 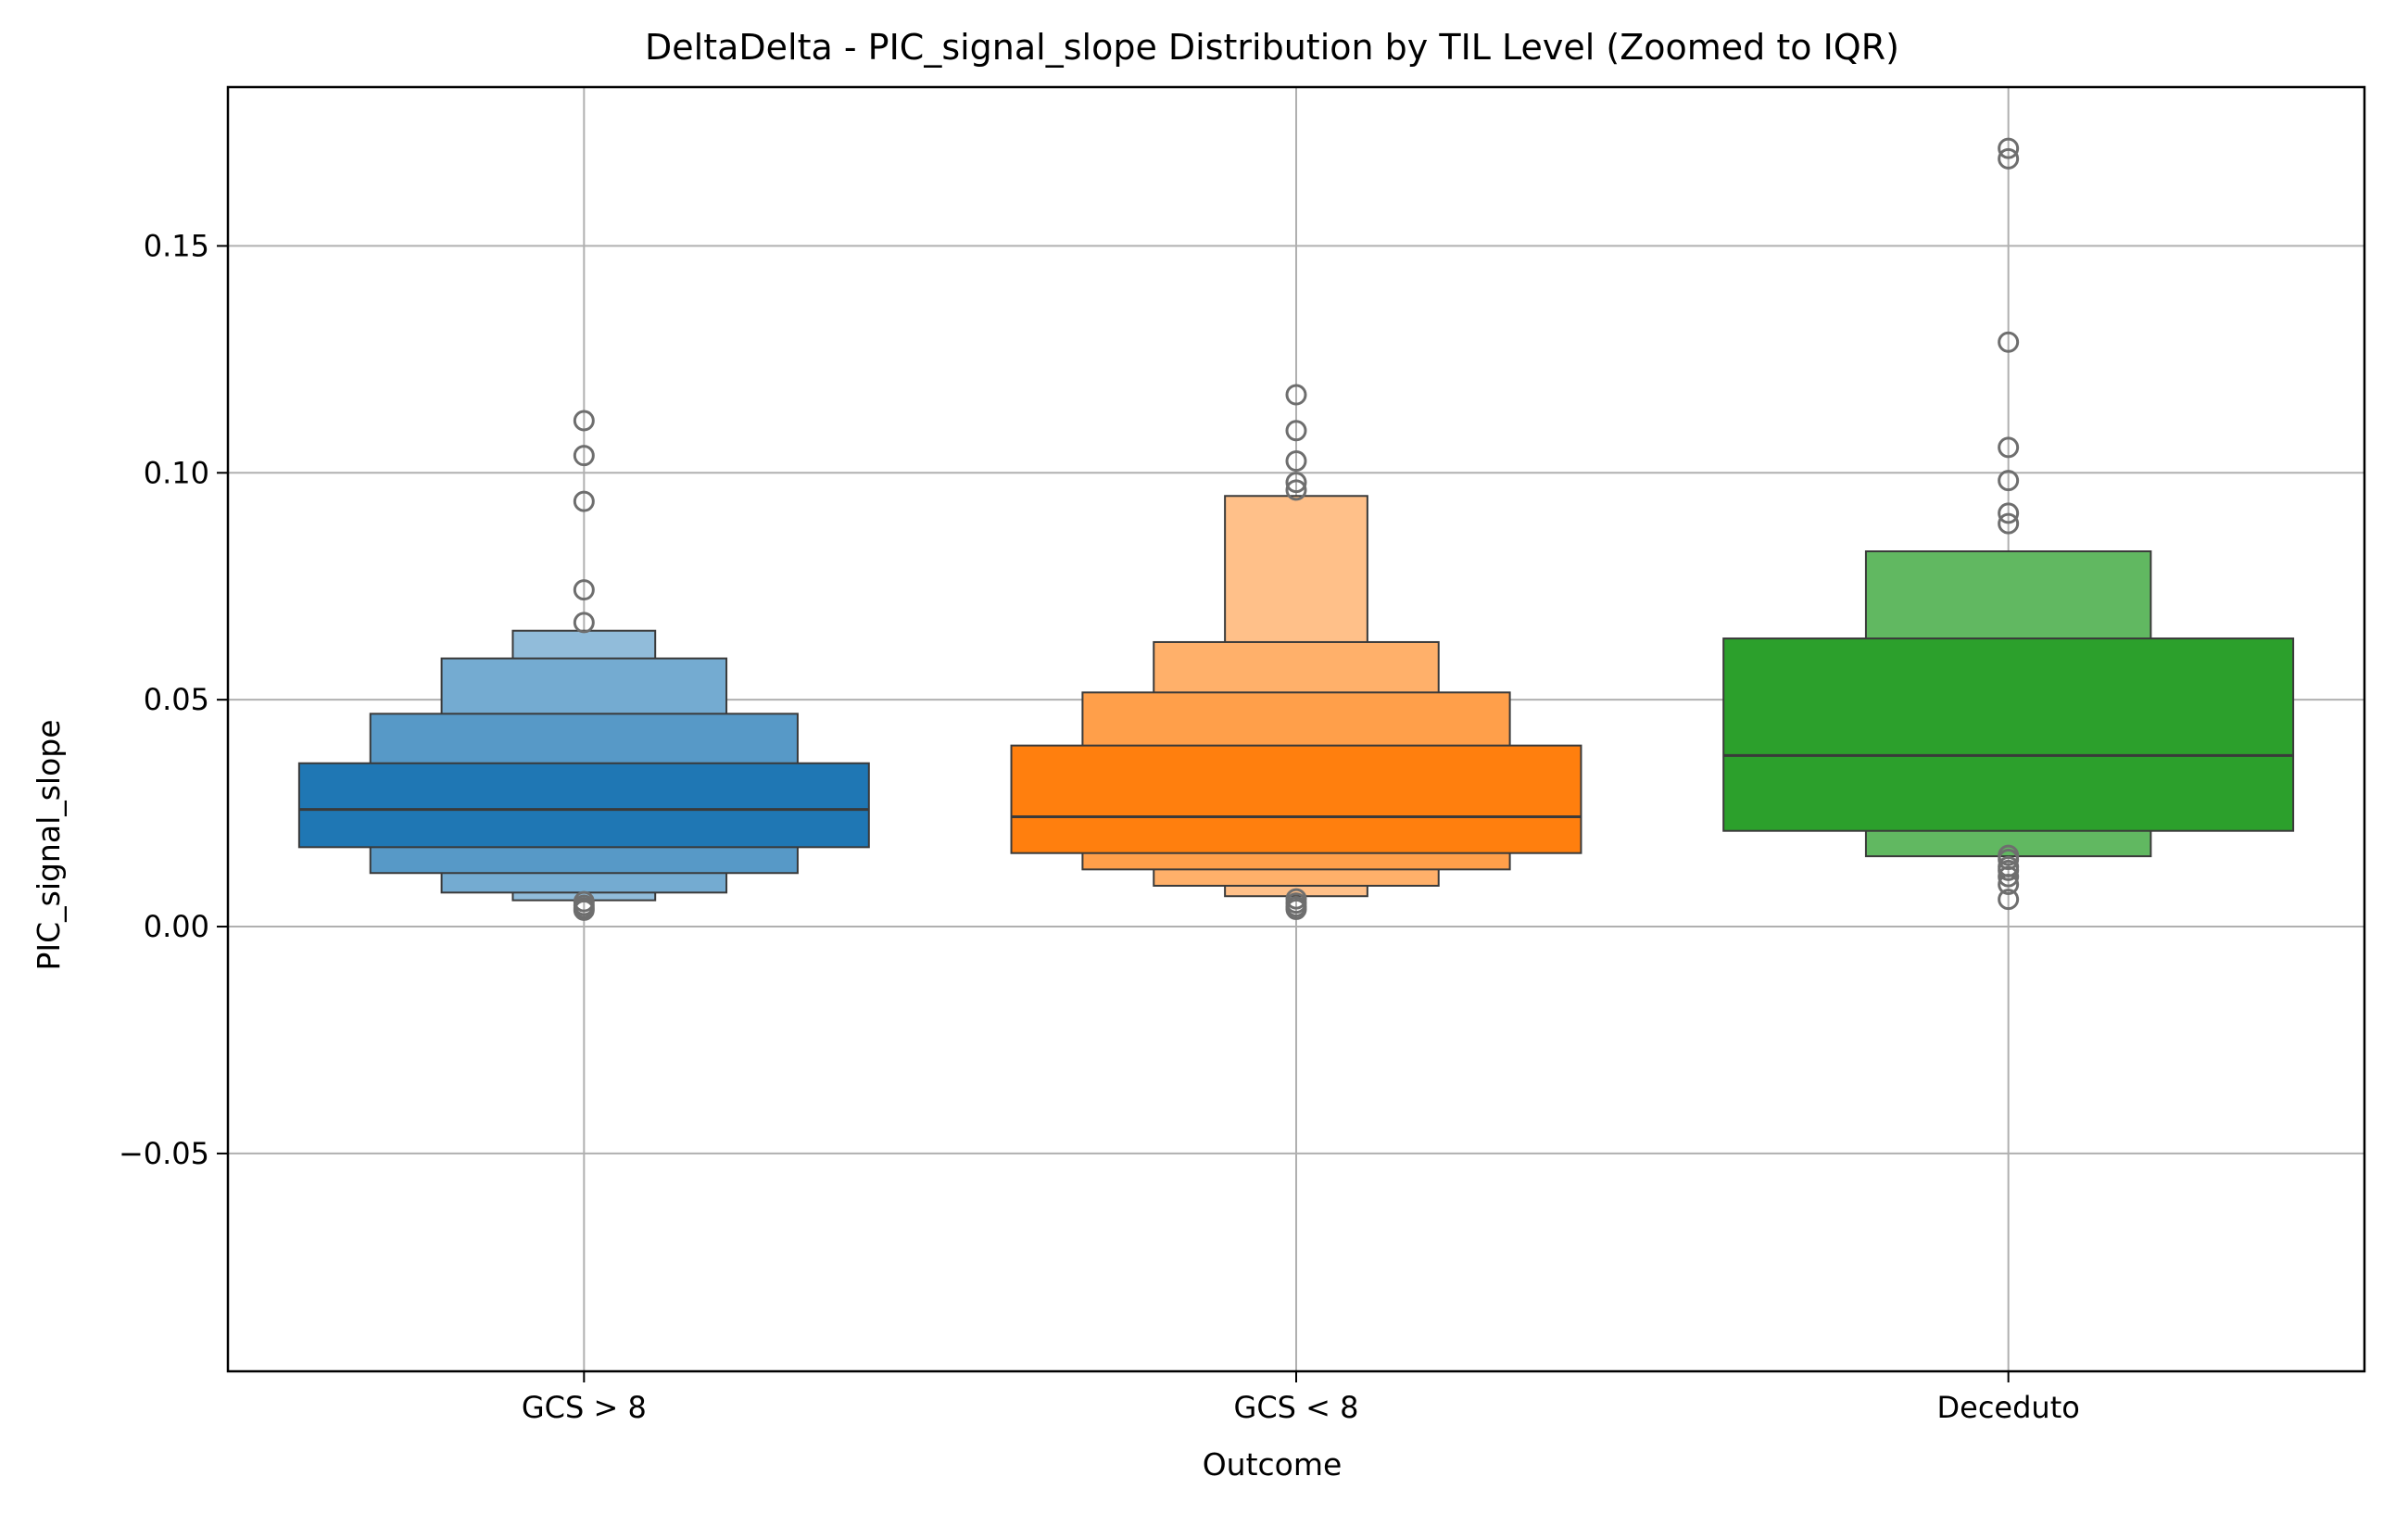 What do you see at coordinates (584, 1408) in the screenshot?
I see `x-tick-label: GCS > 8` at bounding box center [584, 1408].